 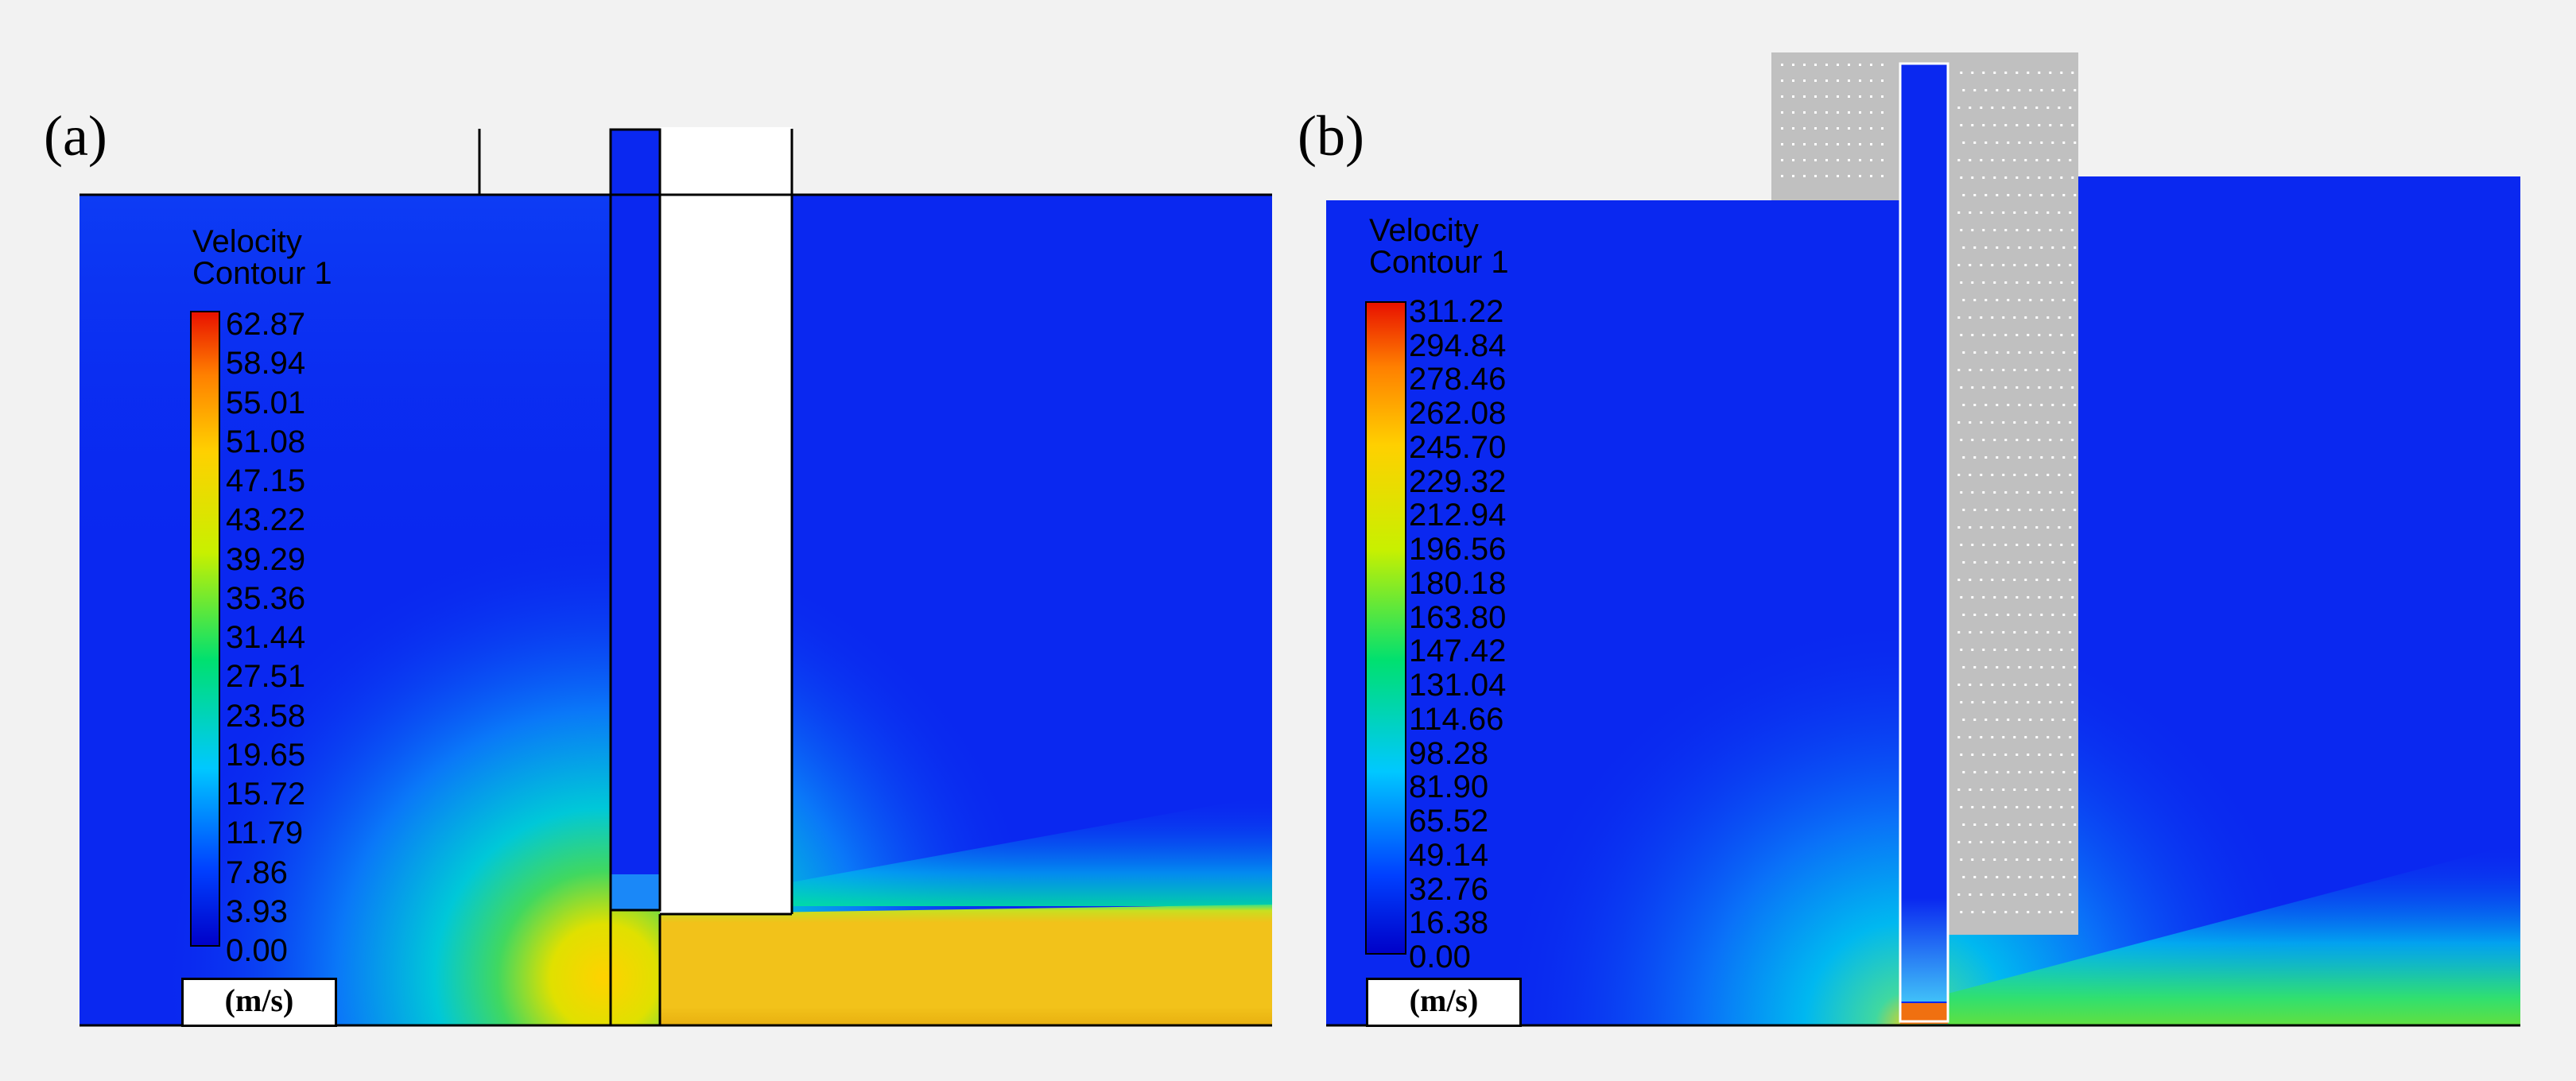 What do you see at coordinates (266, 598) in the screenshot?
I see `legend-a-tick-7: 35.36` at bounding box center [266, 598].